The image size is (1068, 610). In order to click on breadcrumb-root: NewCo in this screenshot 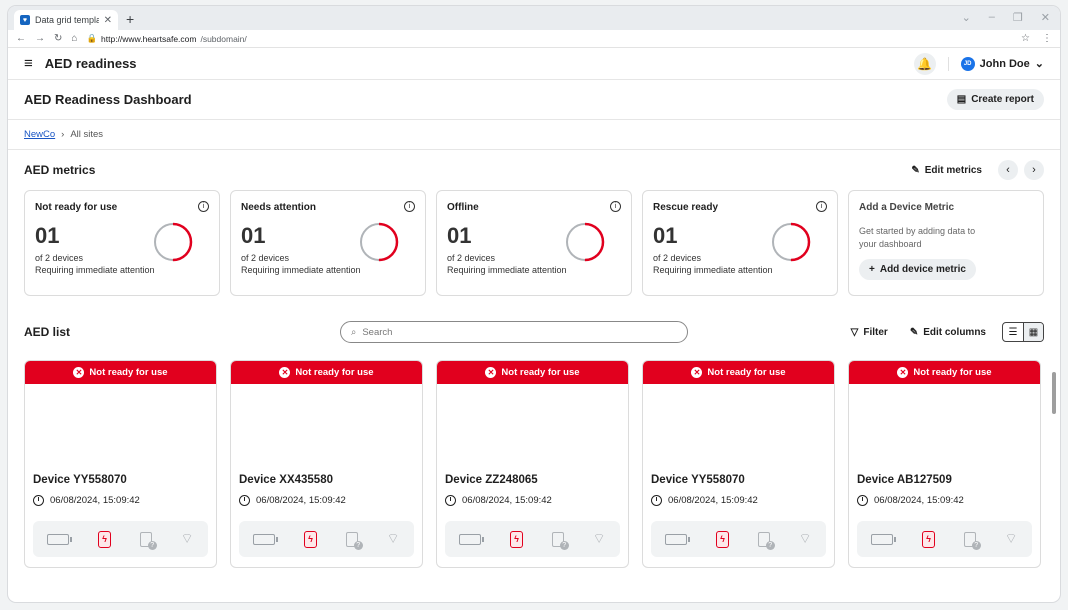, I will do `click(40, 134)`.